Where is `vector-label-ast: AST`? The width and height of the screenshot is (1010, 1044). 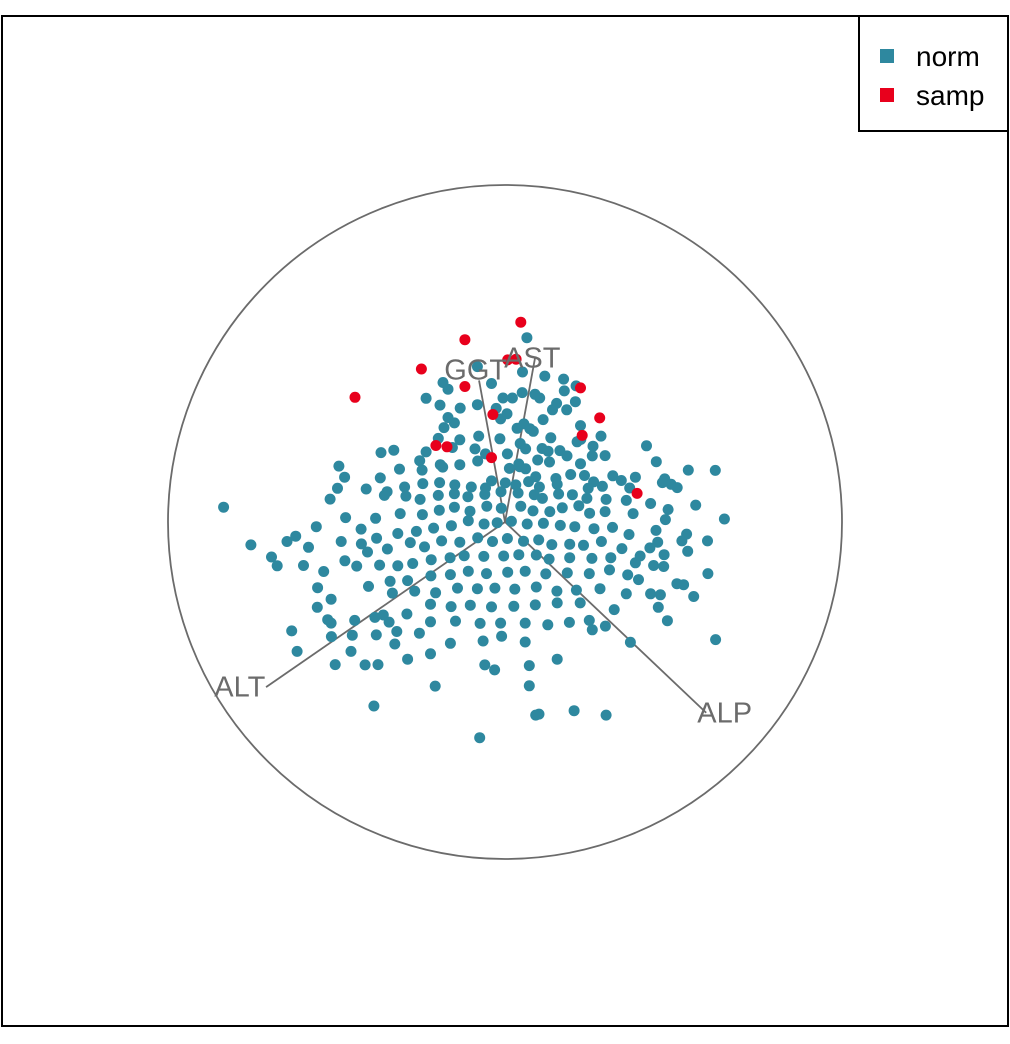
vector-label-ast: AST is located at coordinates (532, 359).